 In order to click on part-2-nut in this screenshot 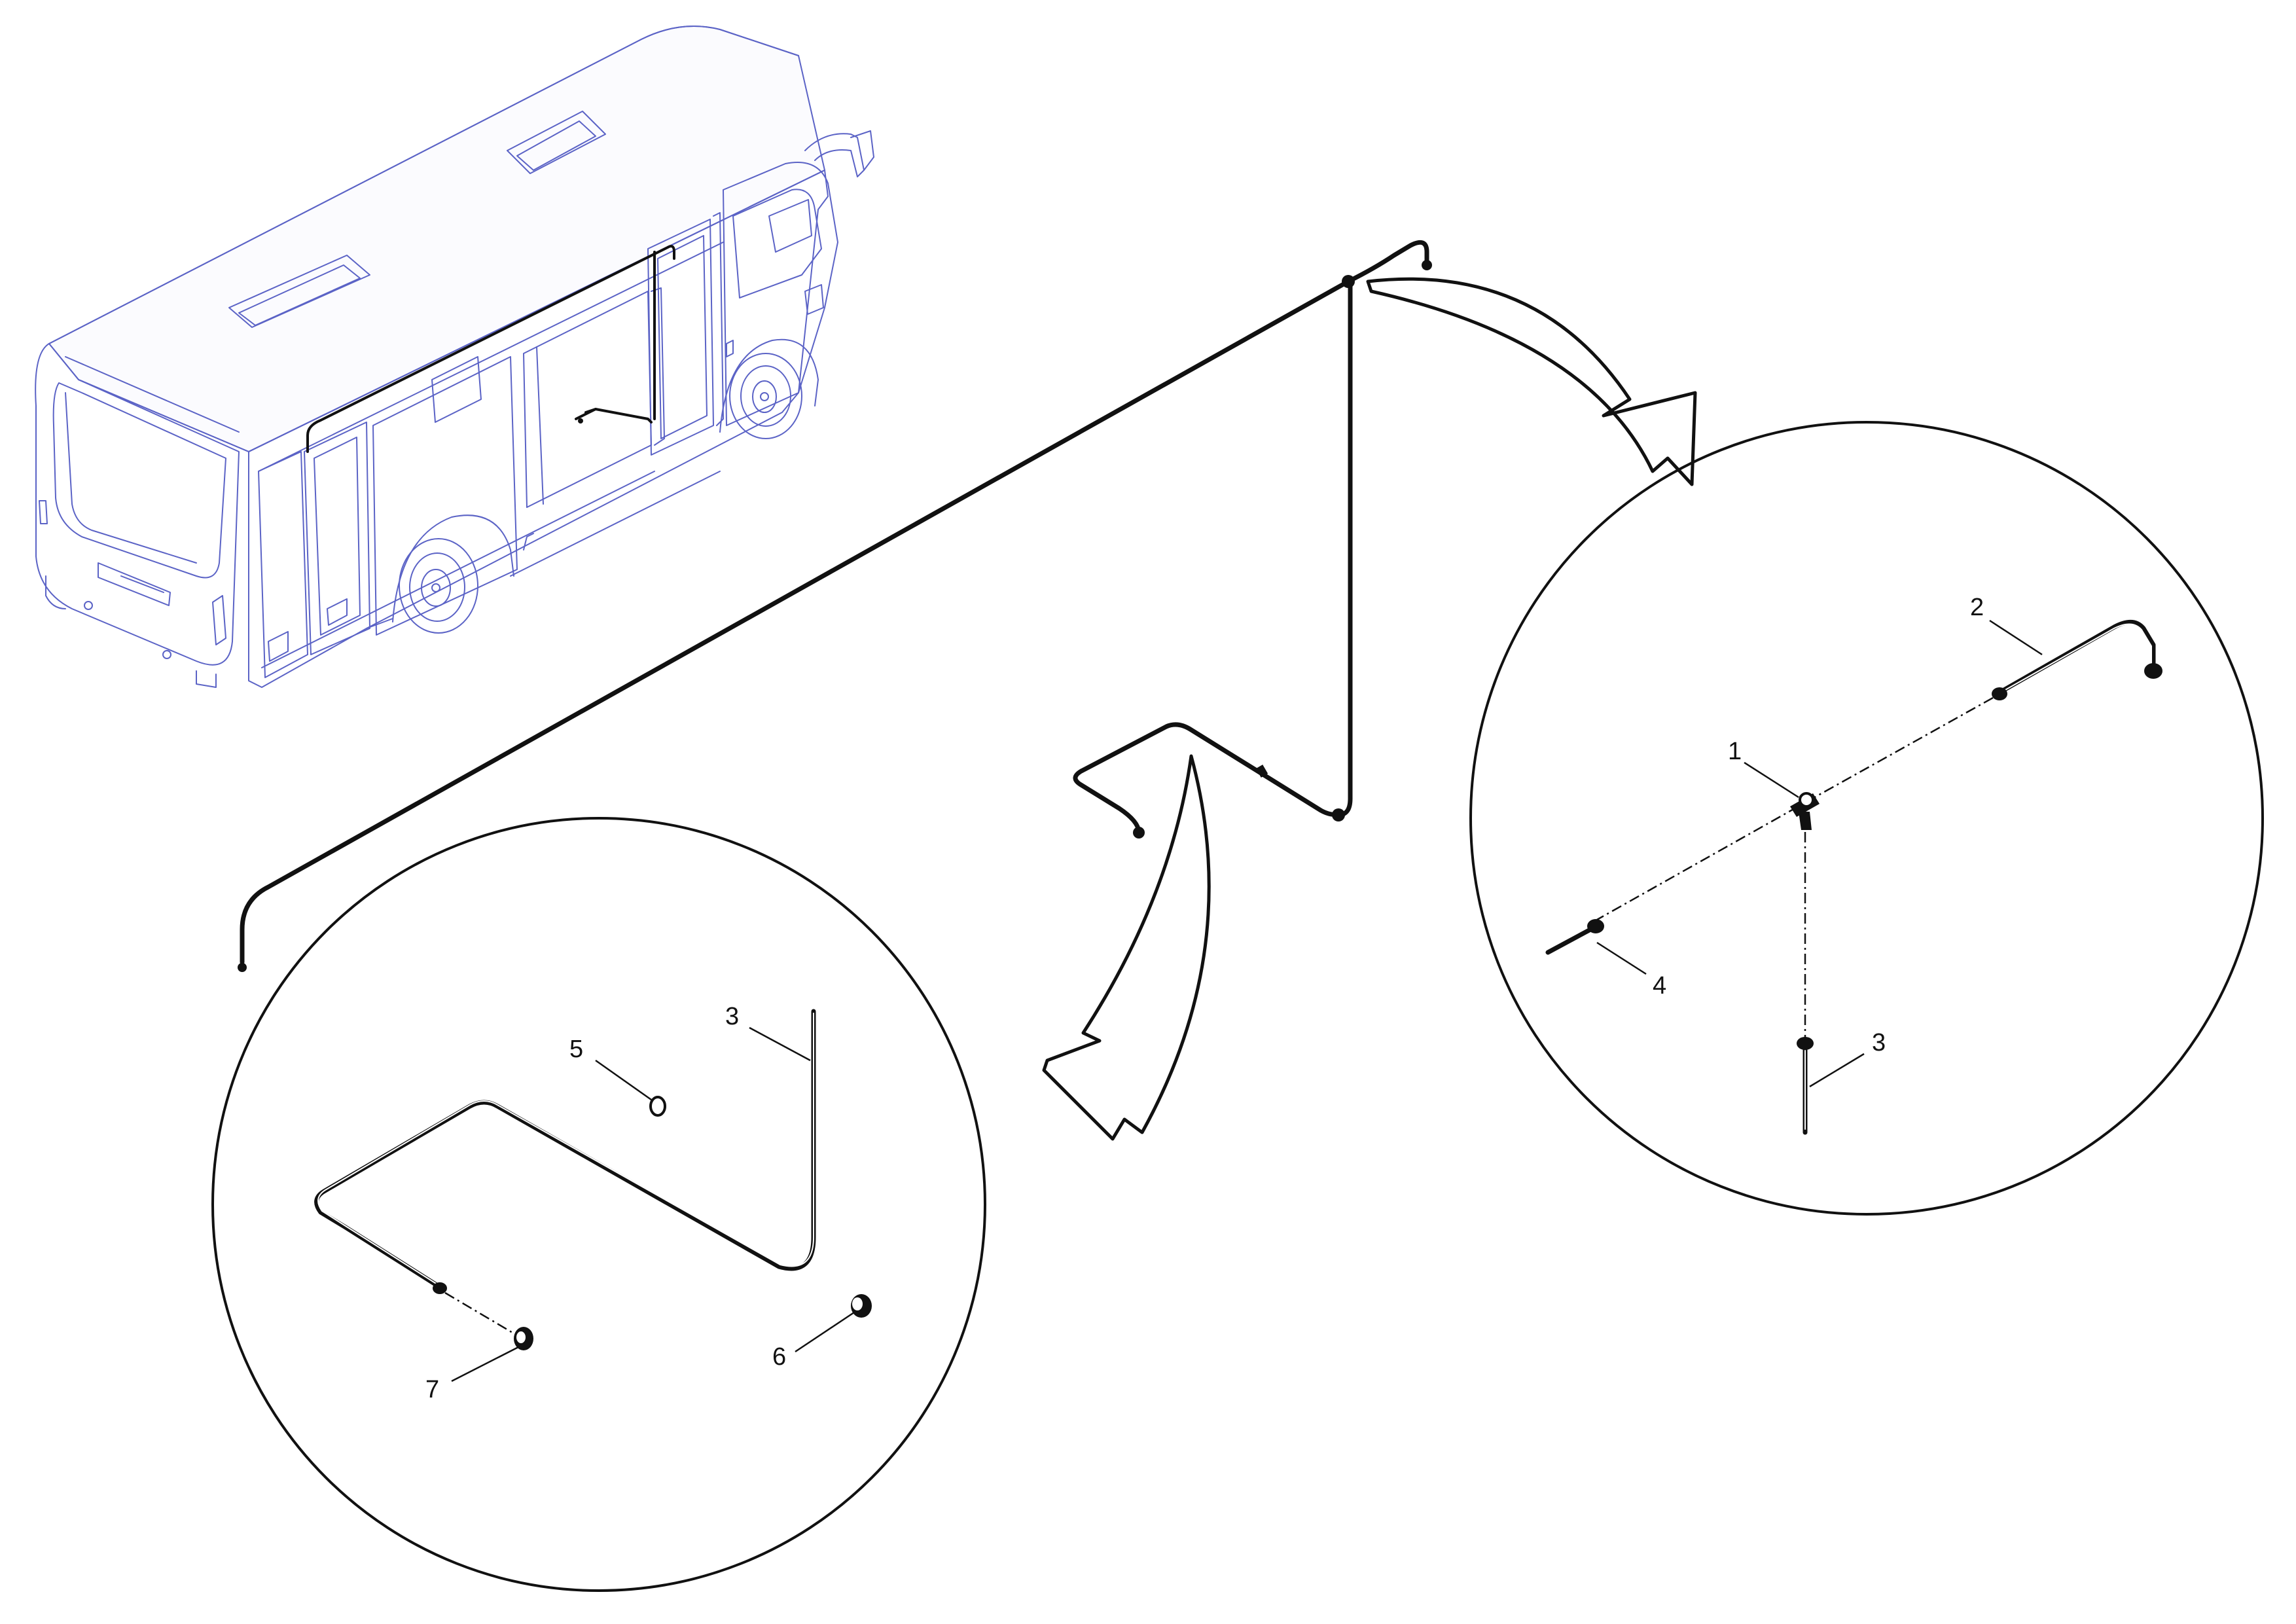, I will do `click(1999, 693)`.